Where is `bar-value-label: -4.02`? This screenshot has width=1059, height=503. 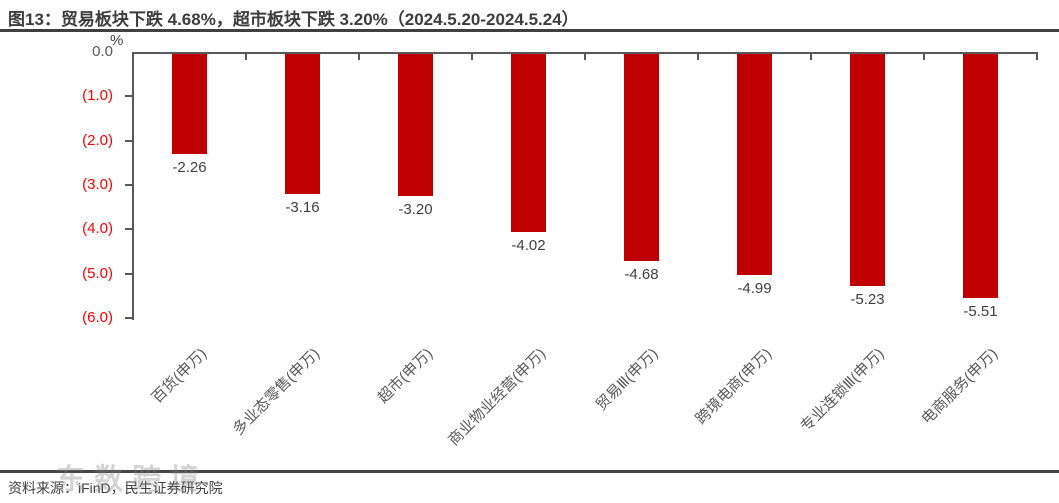
bar-value-label: -4.02 is located at coordinates (528, 246).